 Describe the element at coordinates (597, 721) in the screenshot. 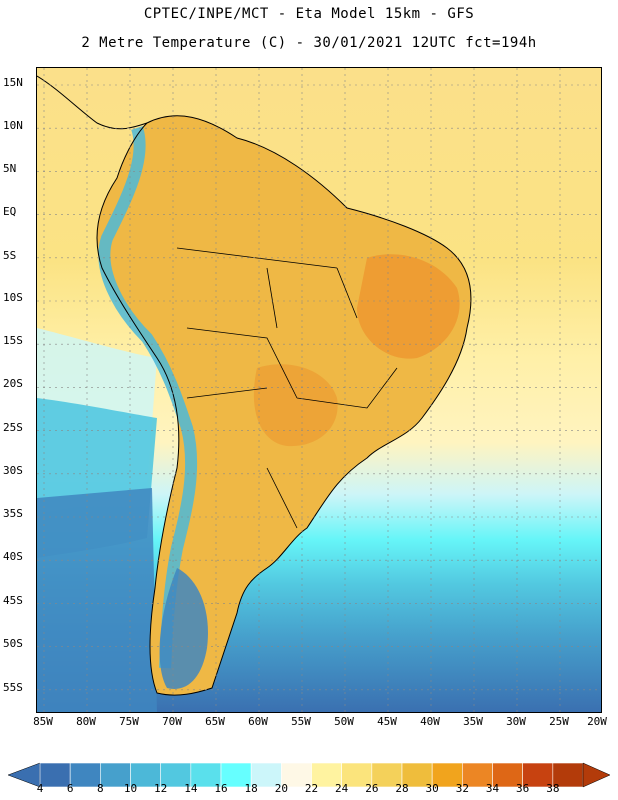

I see `lon-label: 20W` at that location.